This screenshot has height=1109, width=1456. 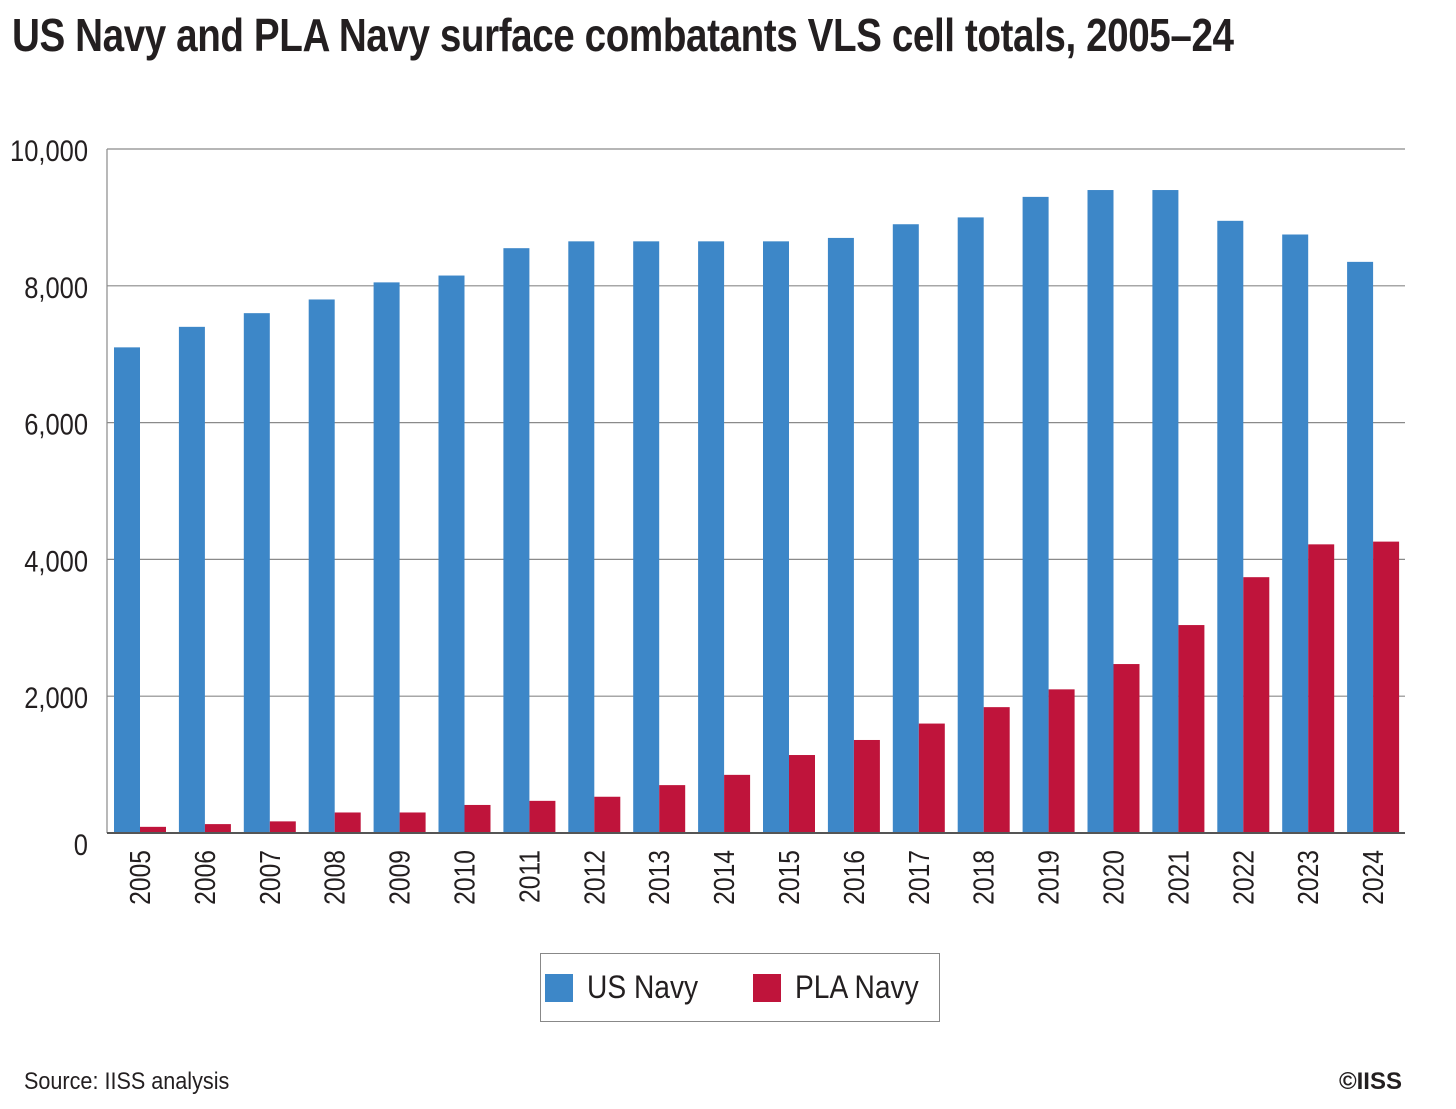 What do you see at coordinates (400, 877) in the screenshot?
I see `x-tick-label: 2009` at bounding box center [400, 877].